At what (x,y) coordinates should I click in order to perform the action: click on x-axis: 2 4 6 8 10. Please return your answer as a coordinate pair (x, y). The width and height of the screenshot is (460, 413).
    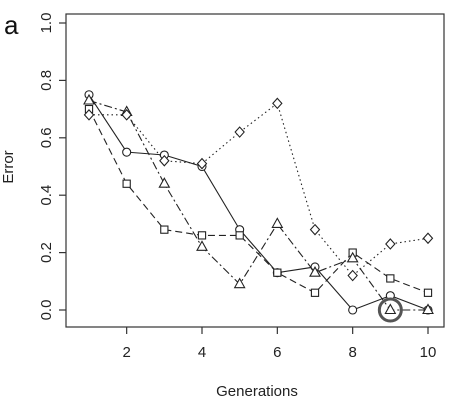
    Looking at the image, I should click on (279, 344).